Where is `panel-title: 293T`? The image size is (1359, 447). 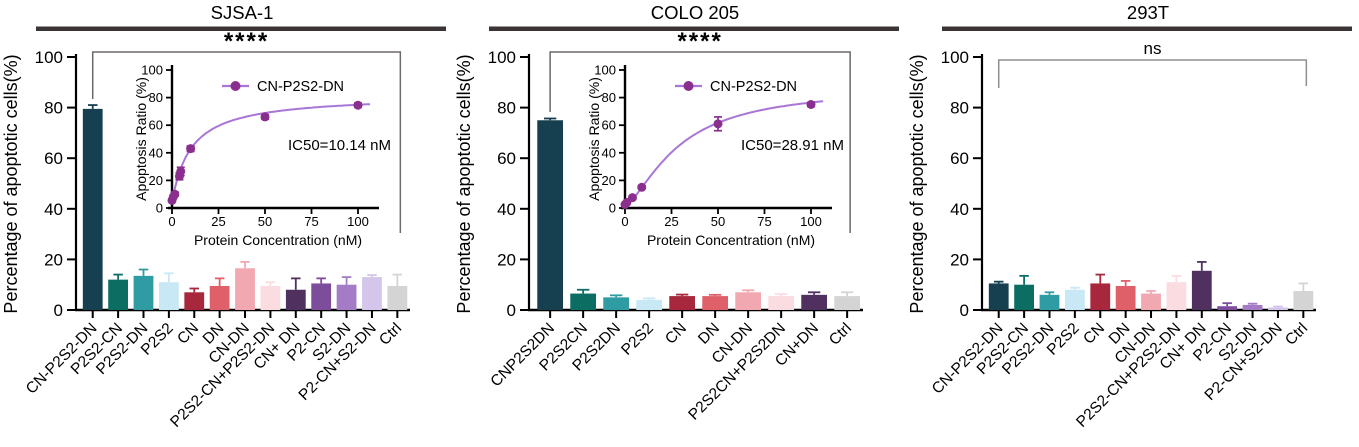
panel-title: 293T is located at coordinates (1148, 12).